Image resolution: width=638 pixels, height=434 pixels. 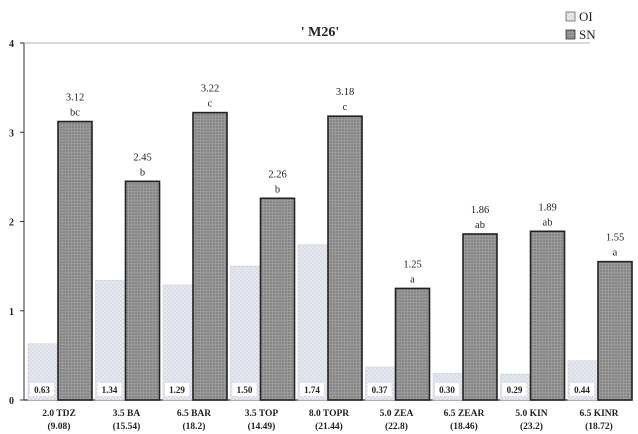 I want to click on bar-sn-value-label: 2.26, so click(x=277, y=174).